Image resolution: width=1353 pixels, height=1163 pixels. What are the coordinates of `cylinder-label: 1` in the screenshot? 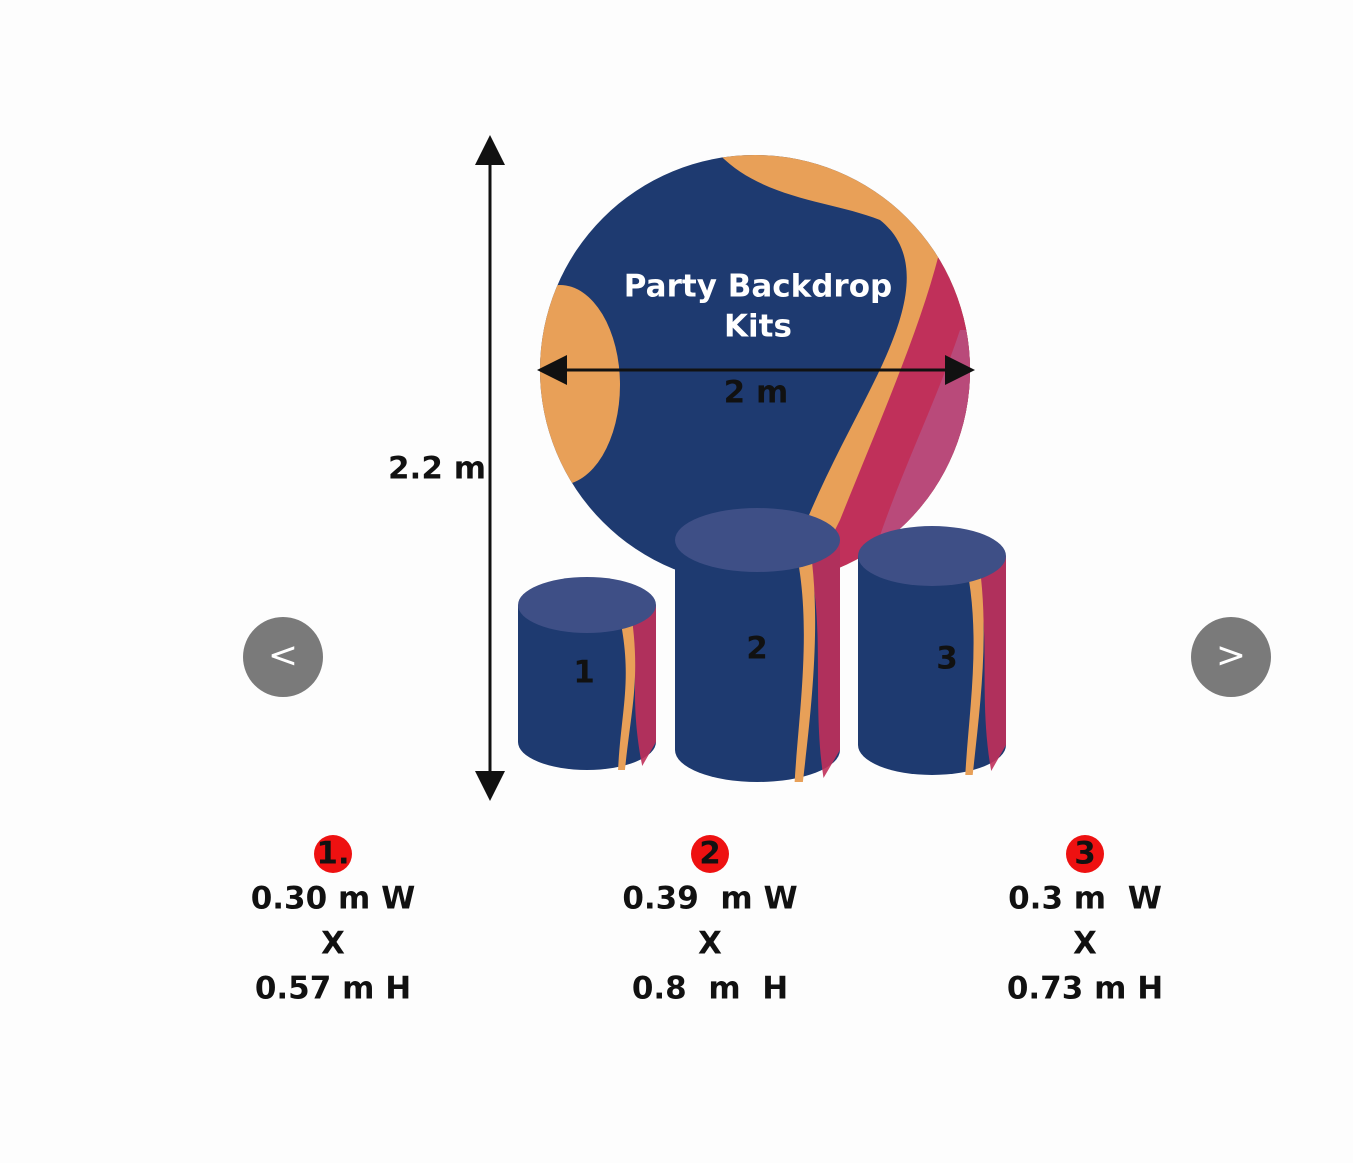 It's located at (584, 673).